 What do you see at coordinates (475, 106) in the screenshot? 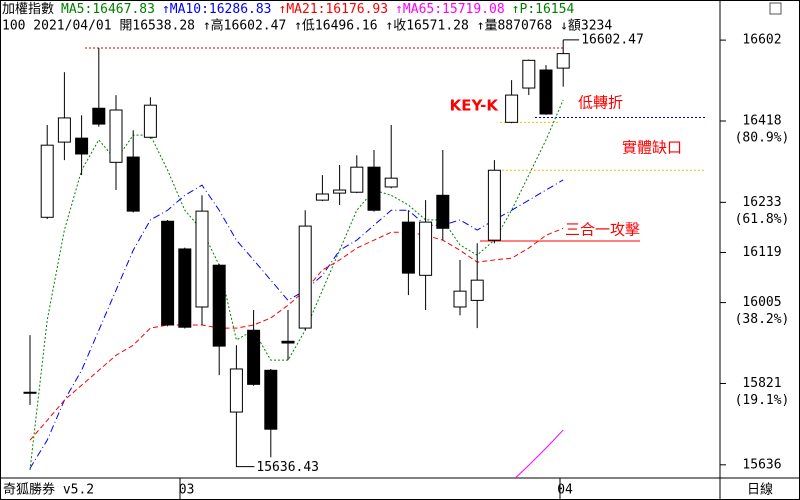
I see `annotation: KEY-K` at bounding box center [475, 106].